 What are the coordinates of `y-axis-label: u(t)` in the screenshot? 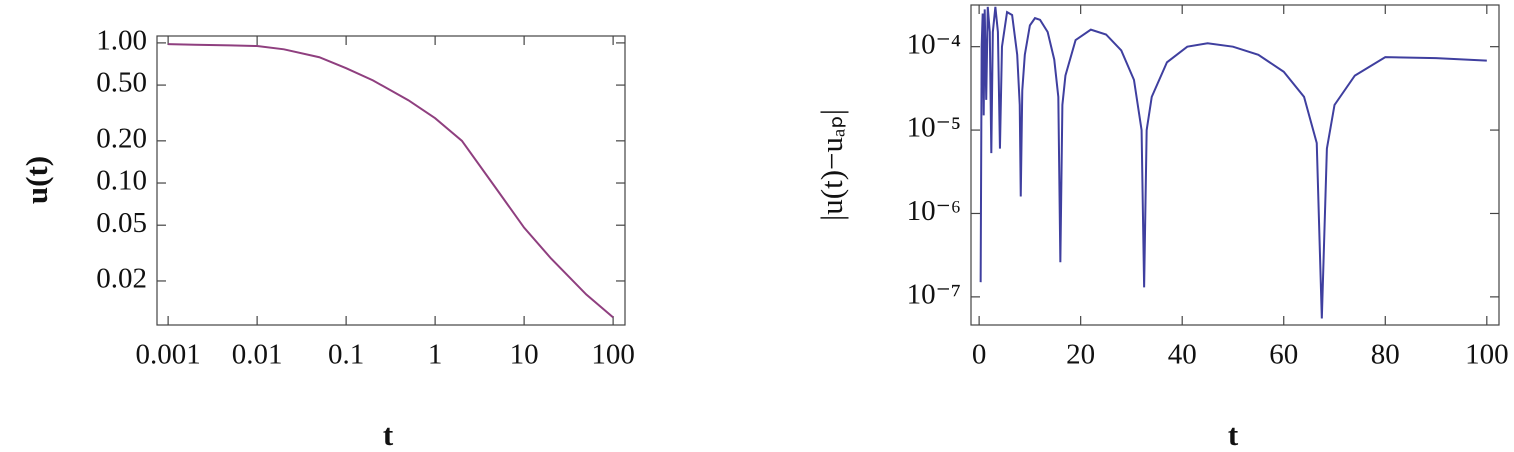 It's located at (36, 180).